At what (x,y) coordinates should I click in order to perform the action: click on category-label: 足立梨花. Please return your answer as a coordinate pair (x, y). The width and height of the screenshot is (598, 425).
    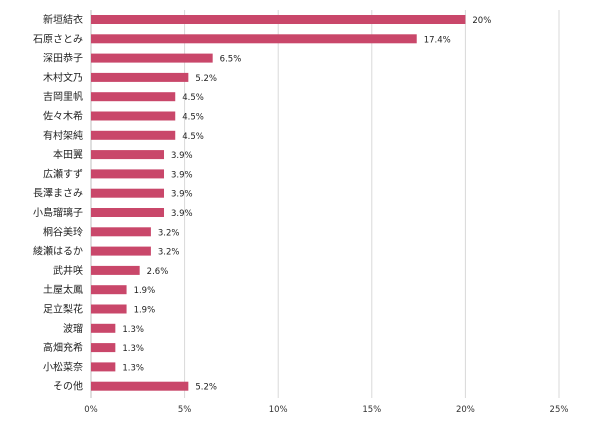
    Looking at the image, I should click on (63, 309).